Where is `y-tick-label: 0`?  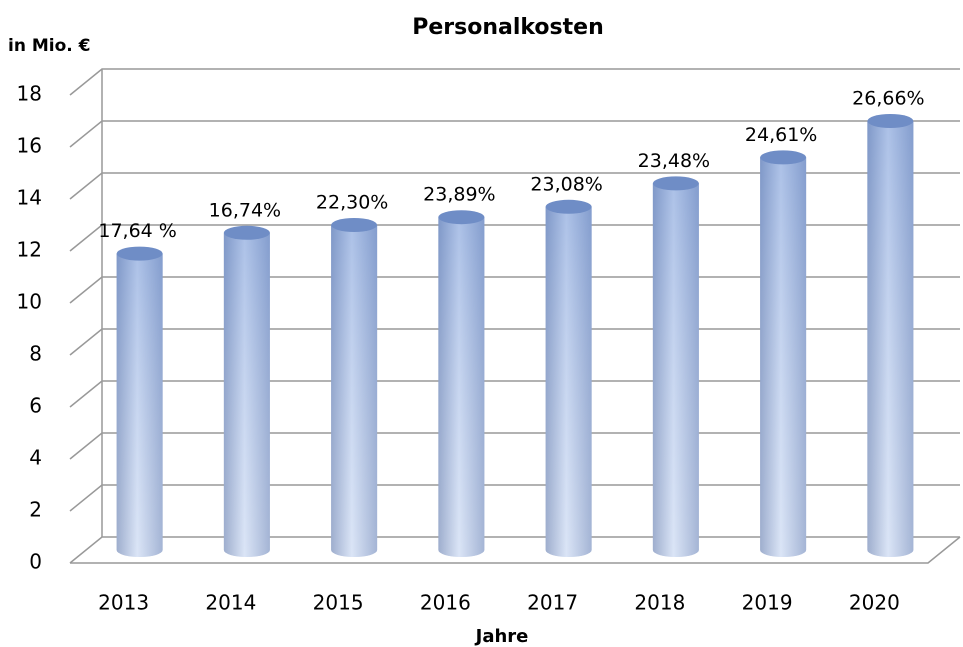
y-tick-label: 0 is located at coordinates (35, 562).